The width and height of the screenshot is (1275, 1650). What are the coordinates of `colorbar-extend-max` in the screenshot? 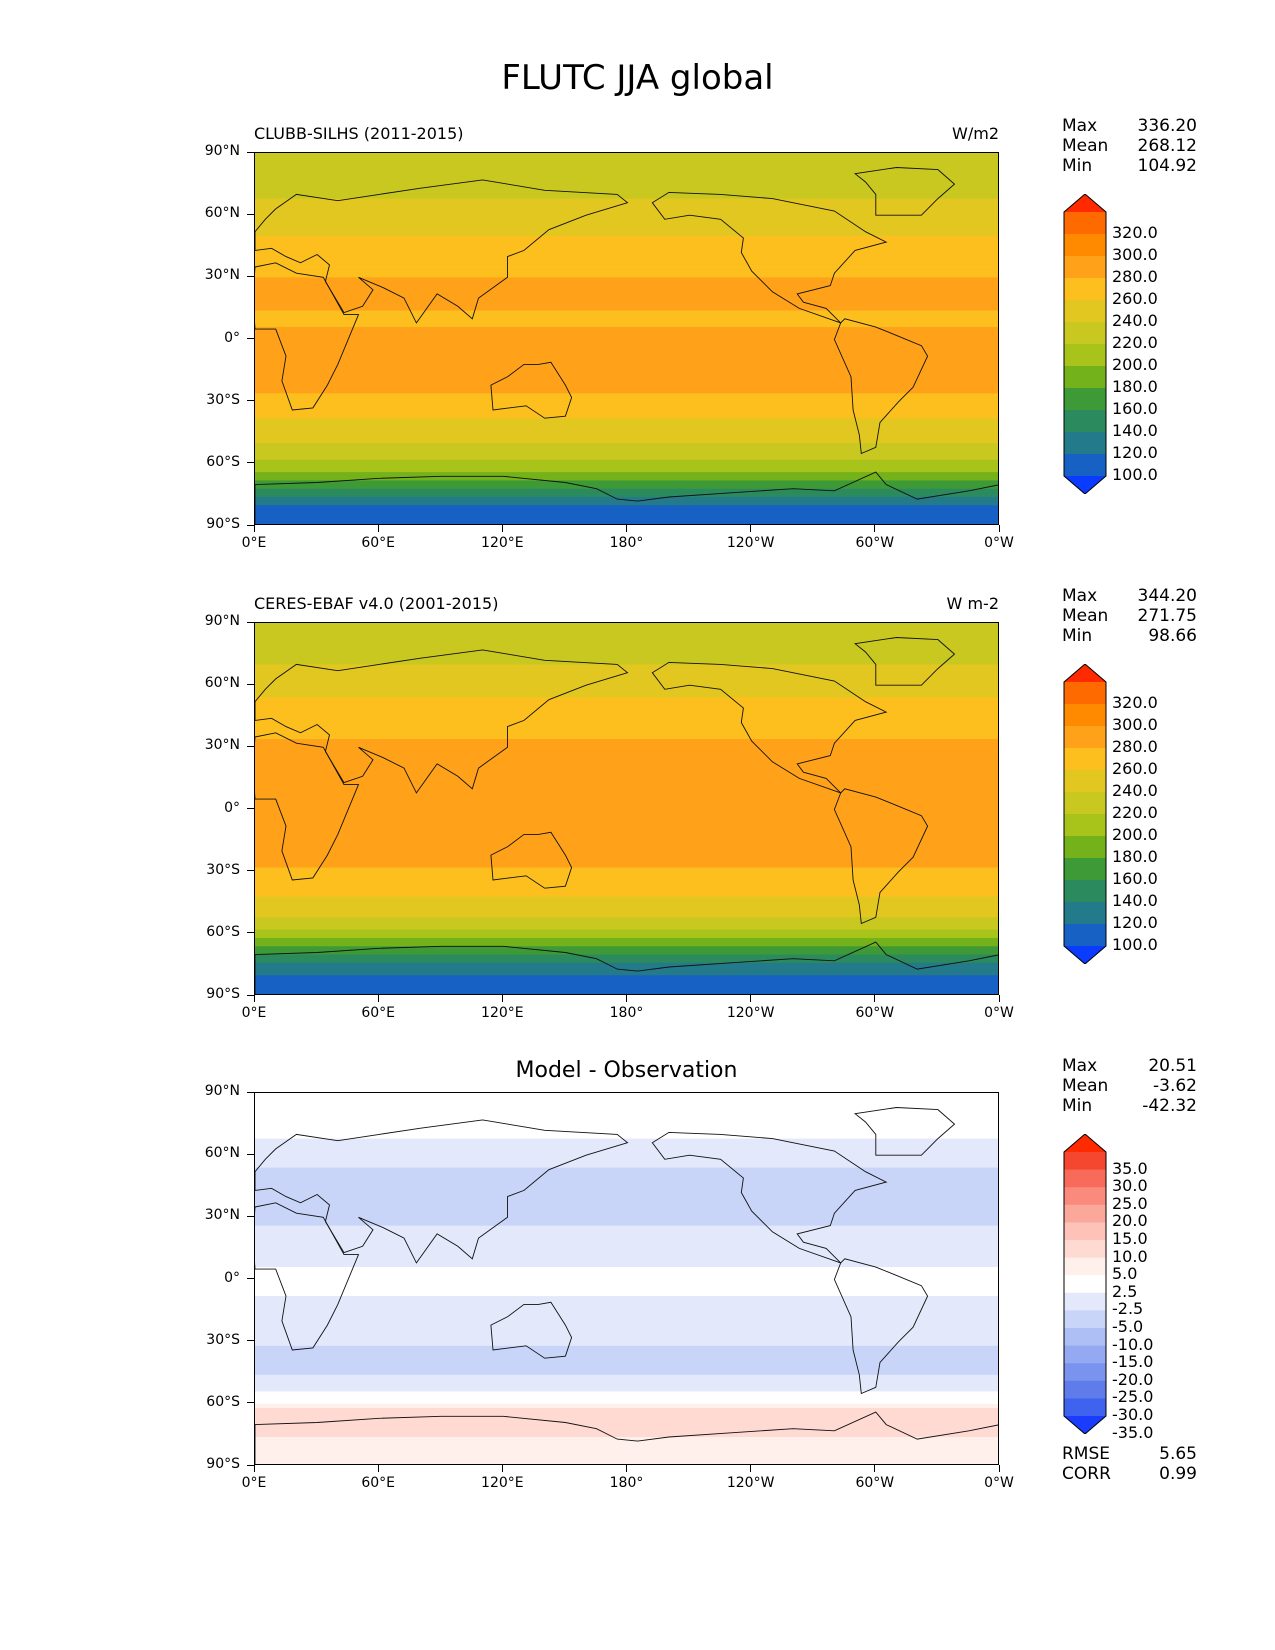 It's located at (1085, 1143).